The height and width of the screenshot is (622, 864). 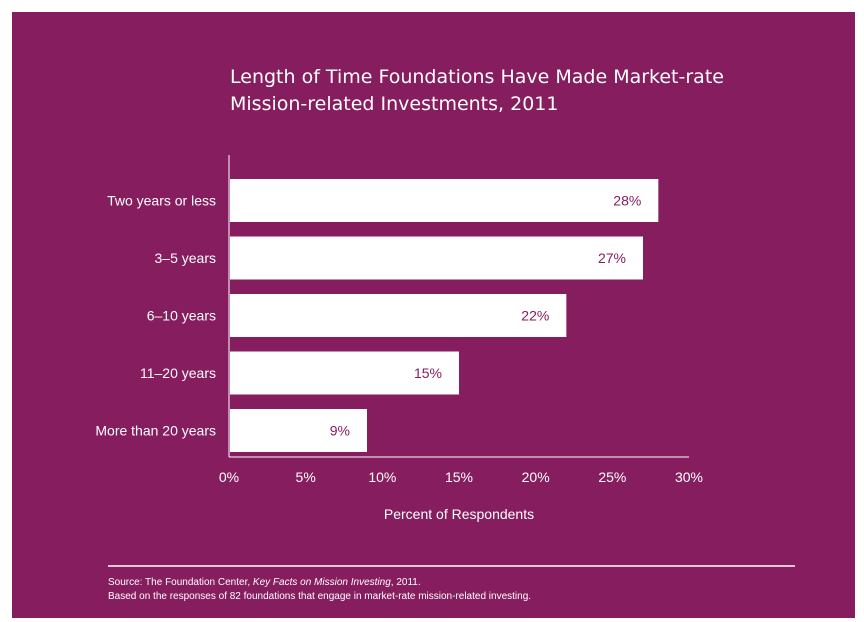 I want to click on source-publication: Key Facts on Mission Investing, so click(x=321, y=582).